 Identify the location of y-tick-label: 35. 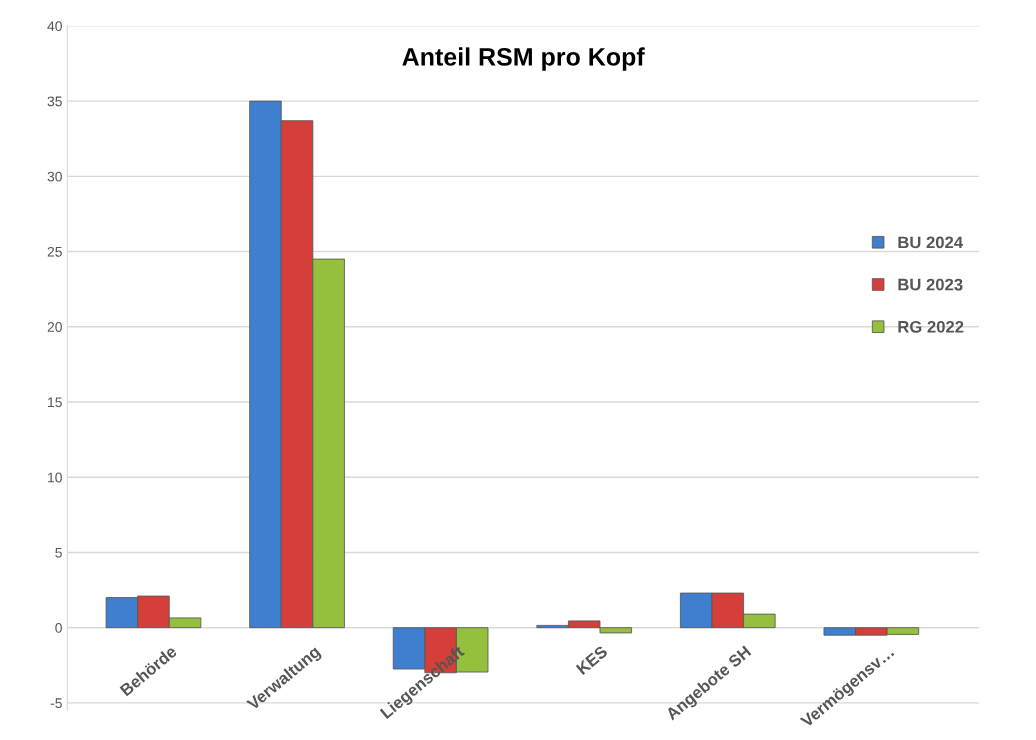
(54, 101).